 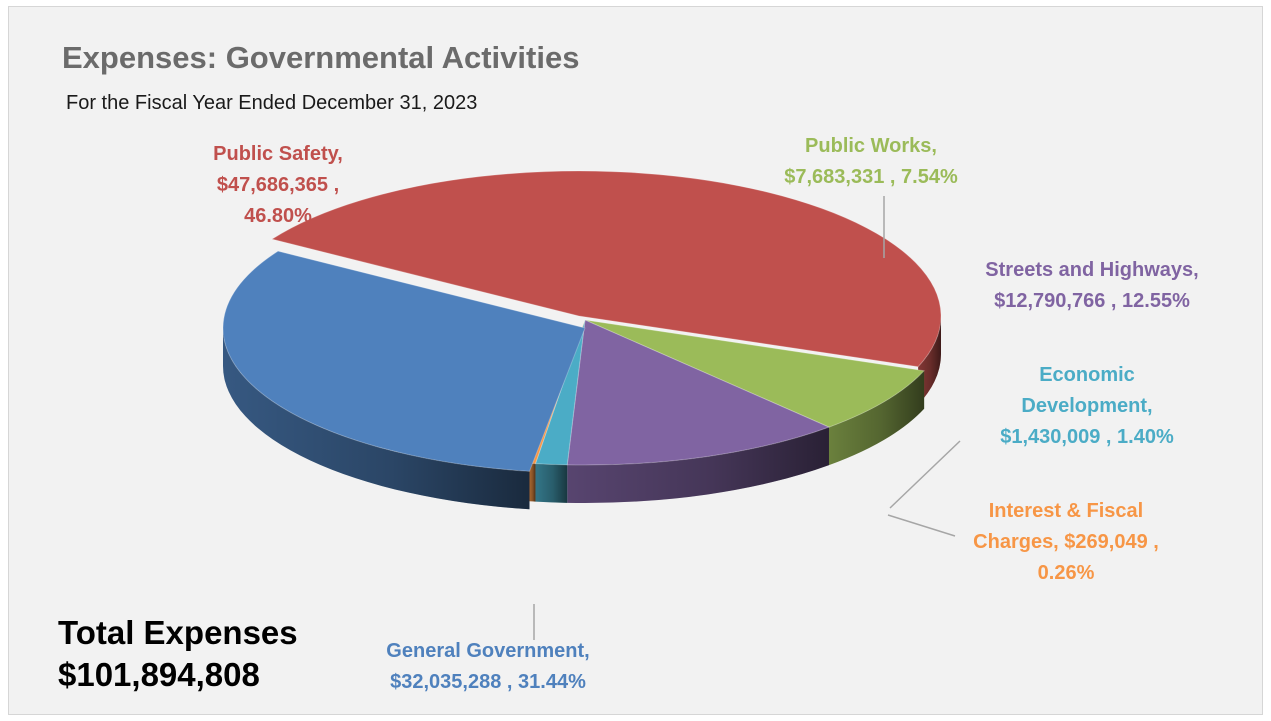 What do you see at coordinates (487, 651) in the screenshot?
I see `data-label-general-government: General Government,` at bounding box center [487, 651].